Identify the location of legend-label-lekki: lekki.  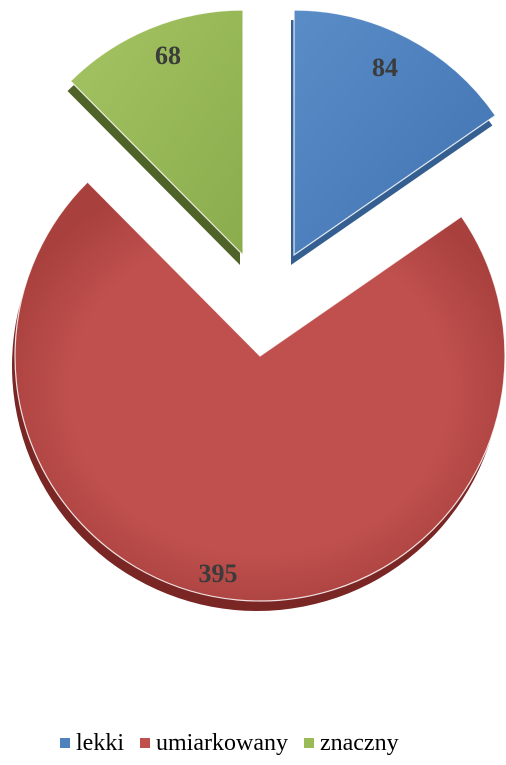
(100, 742).